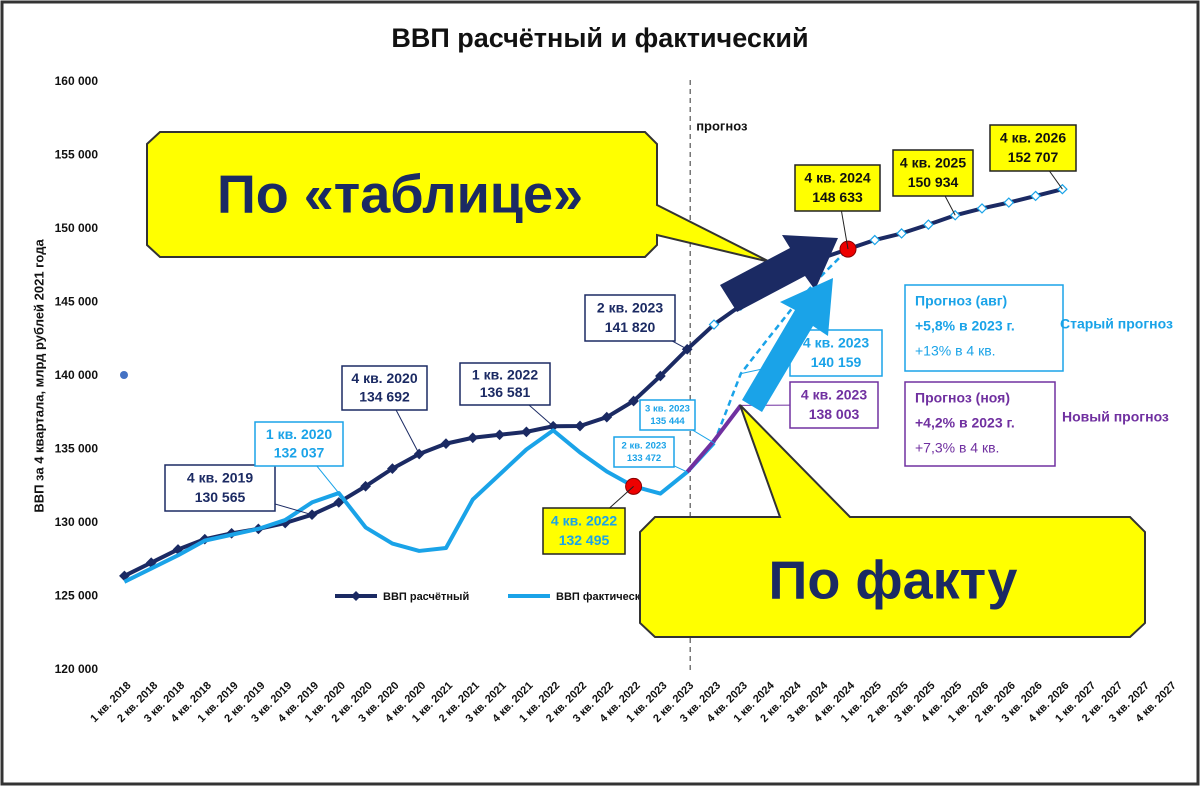 The width and height of the screenshot is (1200, 791). Describe the element at coordinates (893, 580) in the screenshot. I see `overlay-text: По факту` at that location.